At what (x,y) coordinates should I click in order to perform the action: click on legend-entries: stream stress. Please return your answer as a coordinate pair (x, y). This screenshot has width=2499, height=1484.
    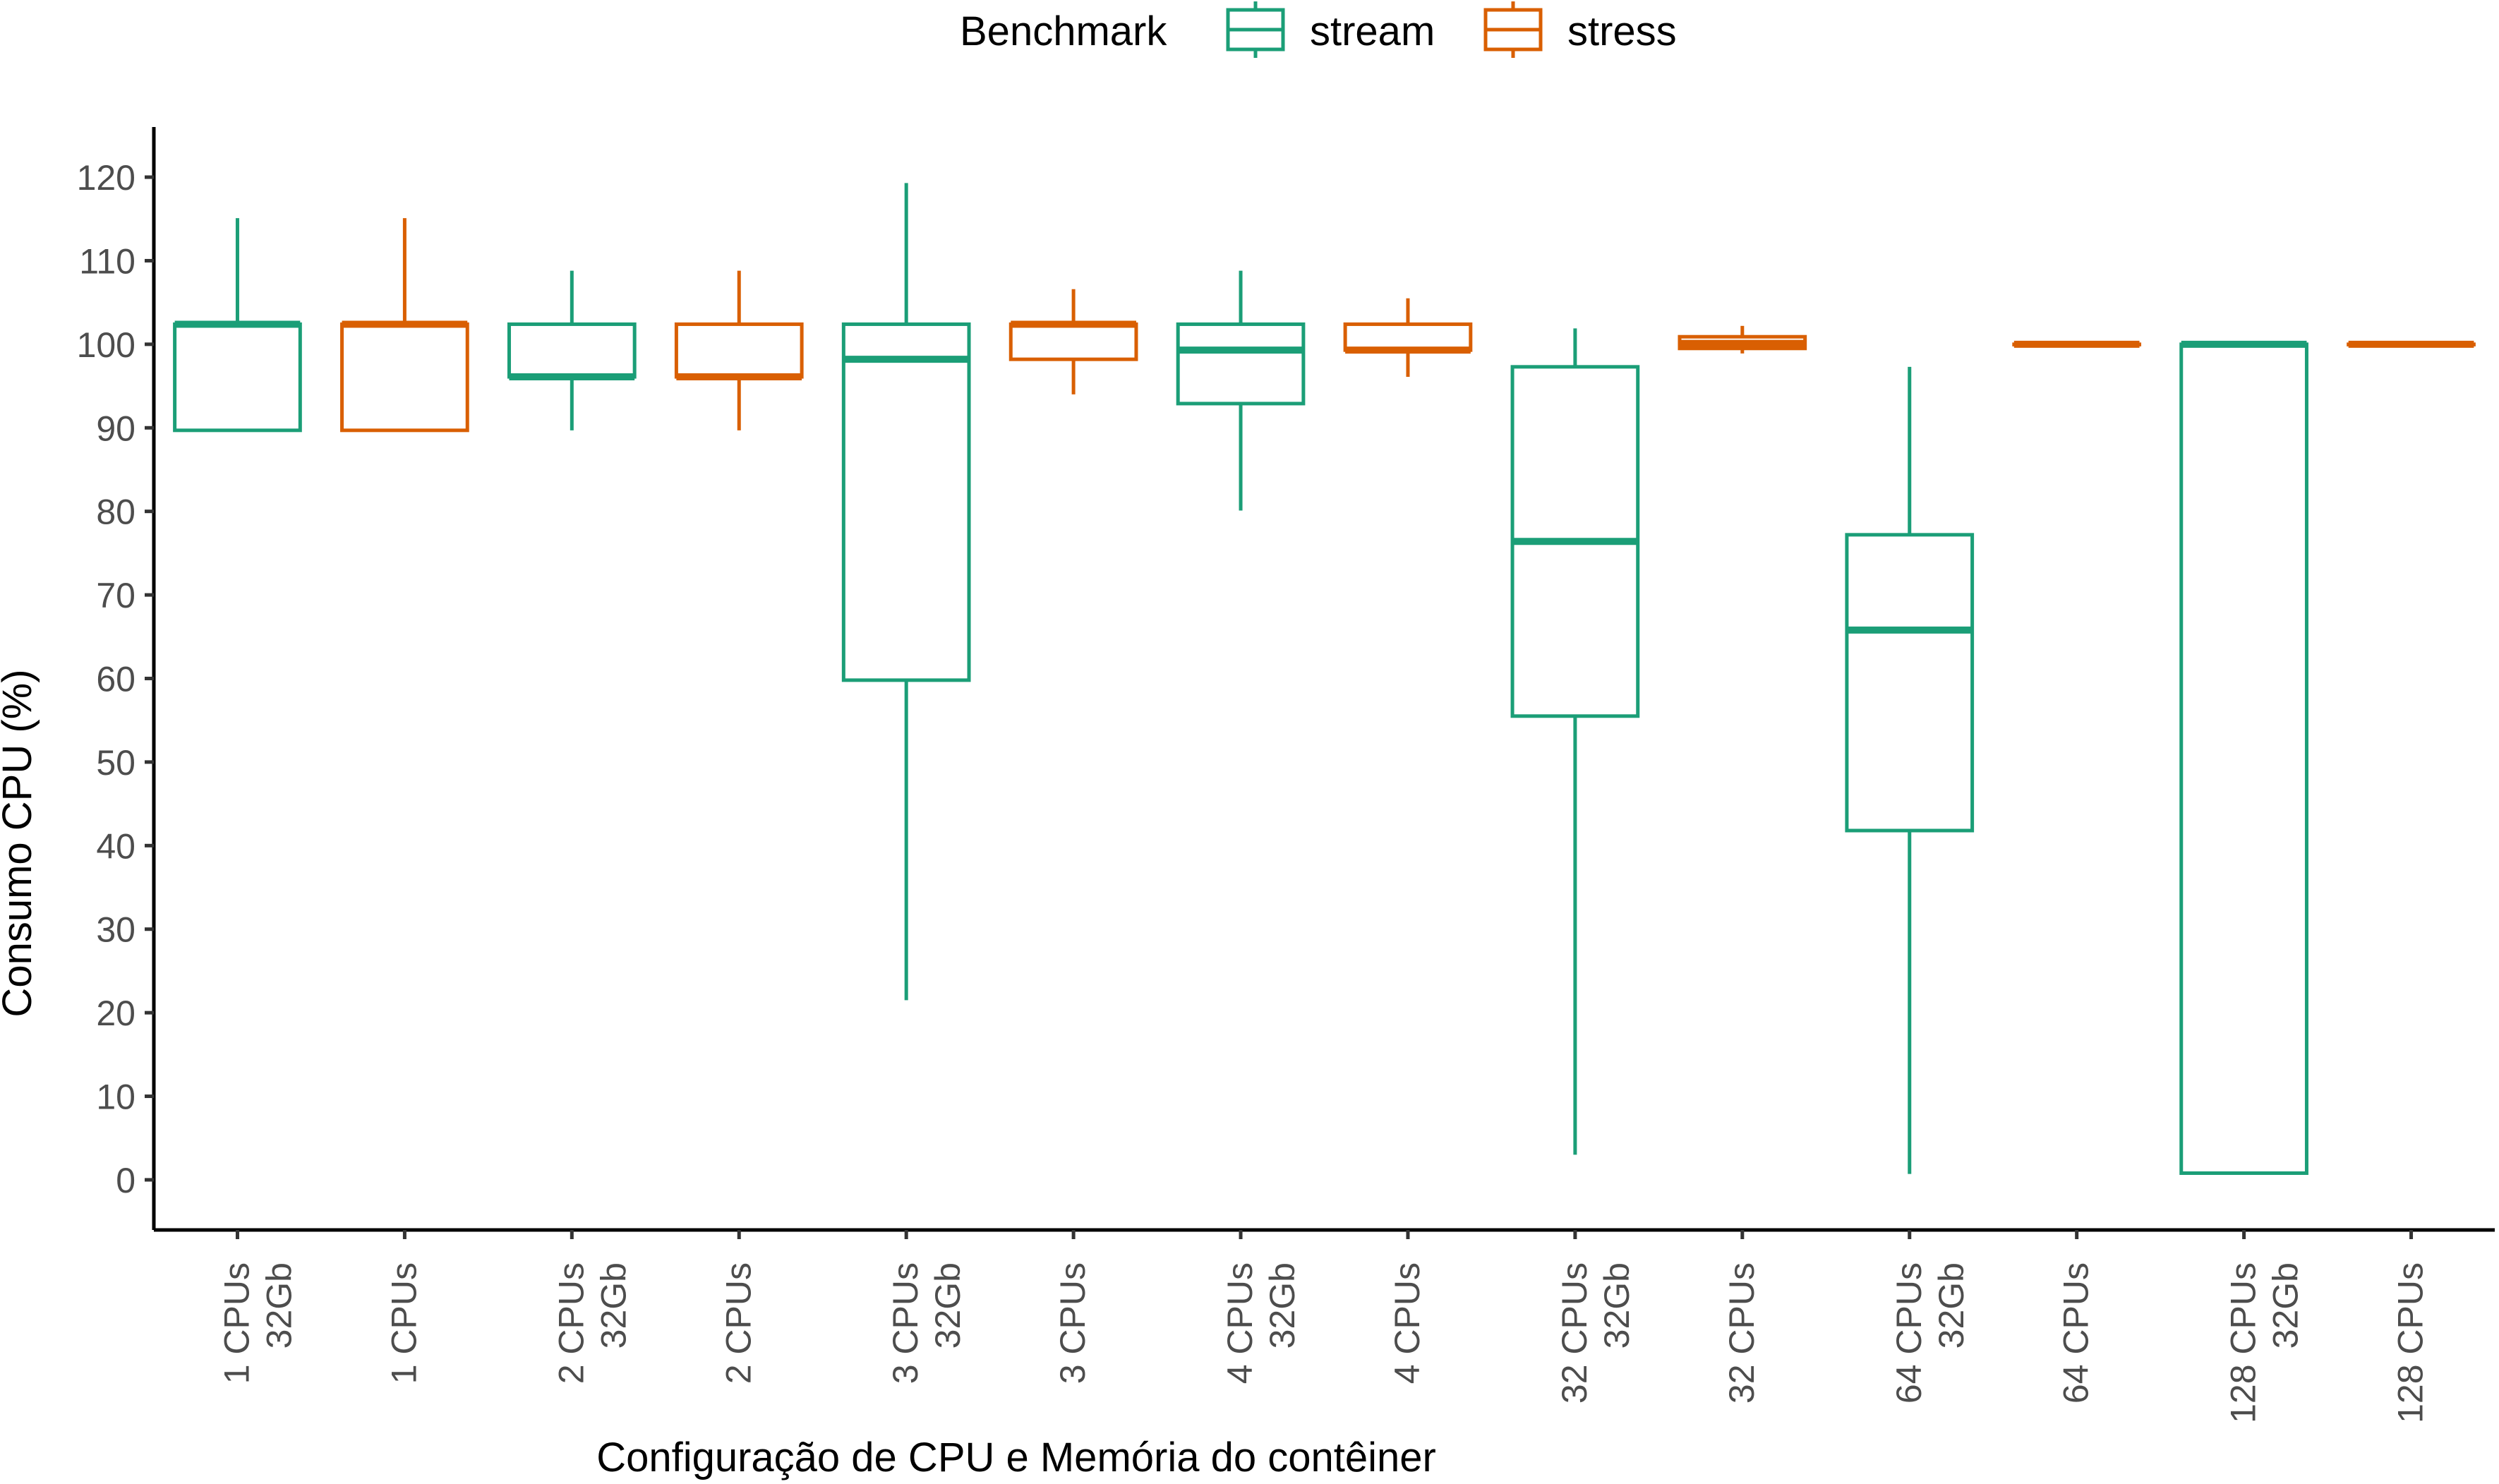
    Looking at the image, I should click on (1451, 29).